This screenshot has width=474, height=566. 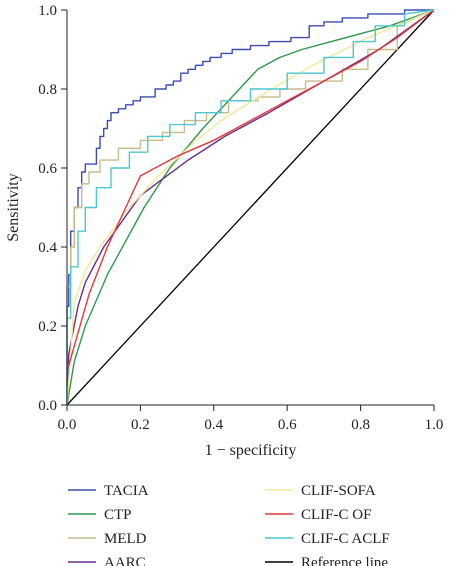 I want to click on y-tick-label: 0.0, so click(x=47, y=406).